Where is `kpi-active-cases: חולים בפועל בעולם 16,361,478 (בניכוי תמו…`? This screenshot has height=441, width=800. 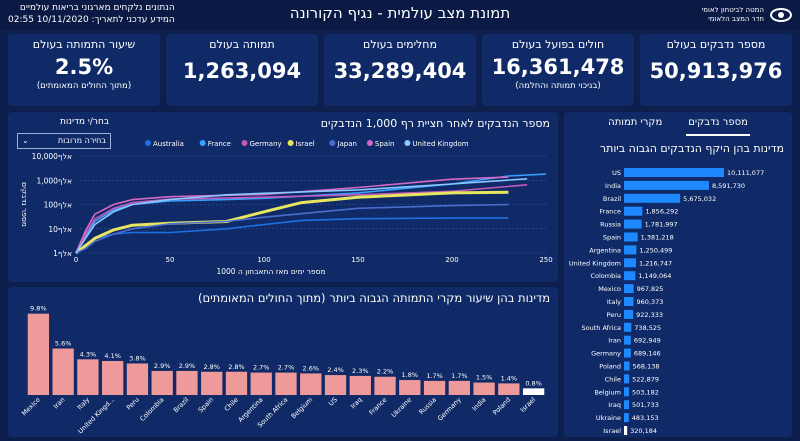 kpi-active-cases: חולים בפועל בעולם 16,361,478 (בניכוי תמו… is located at coordinates (558, 70).